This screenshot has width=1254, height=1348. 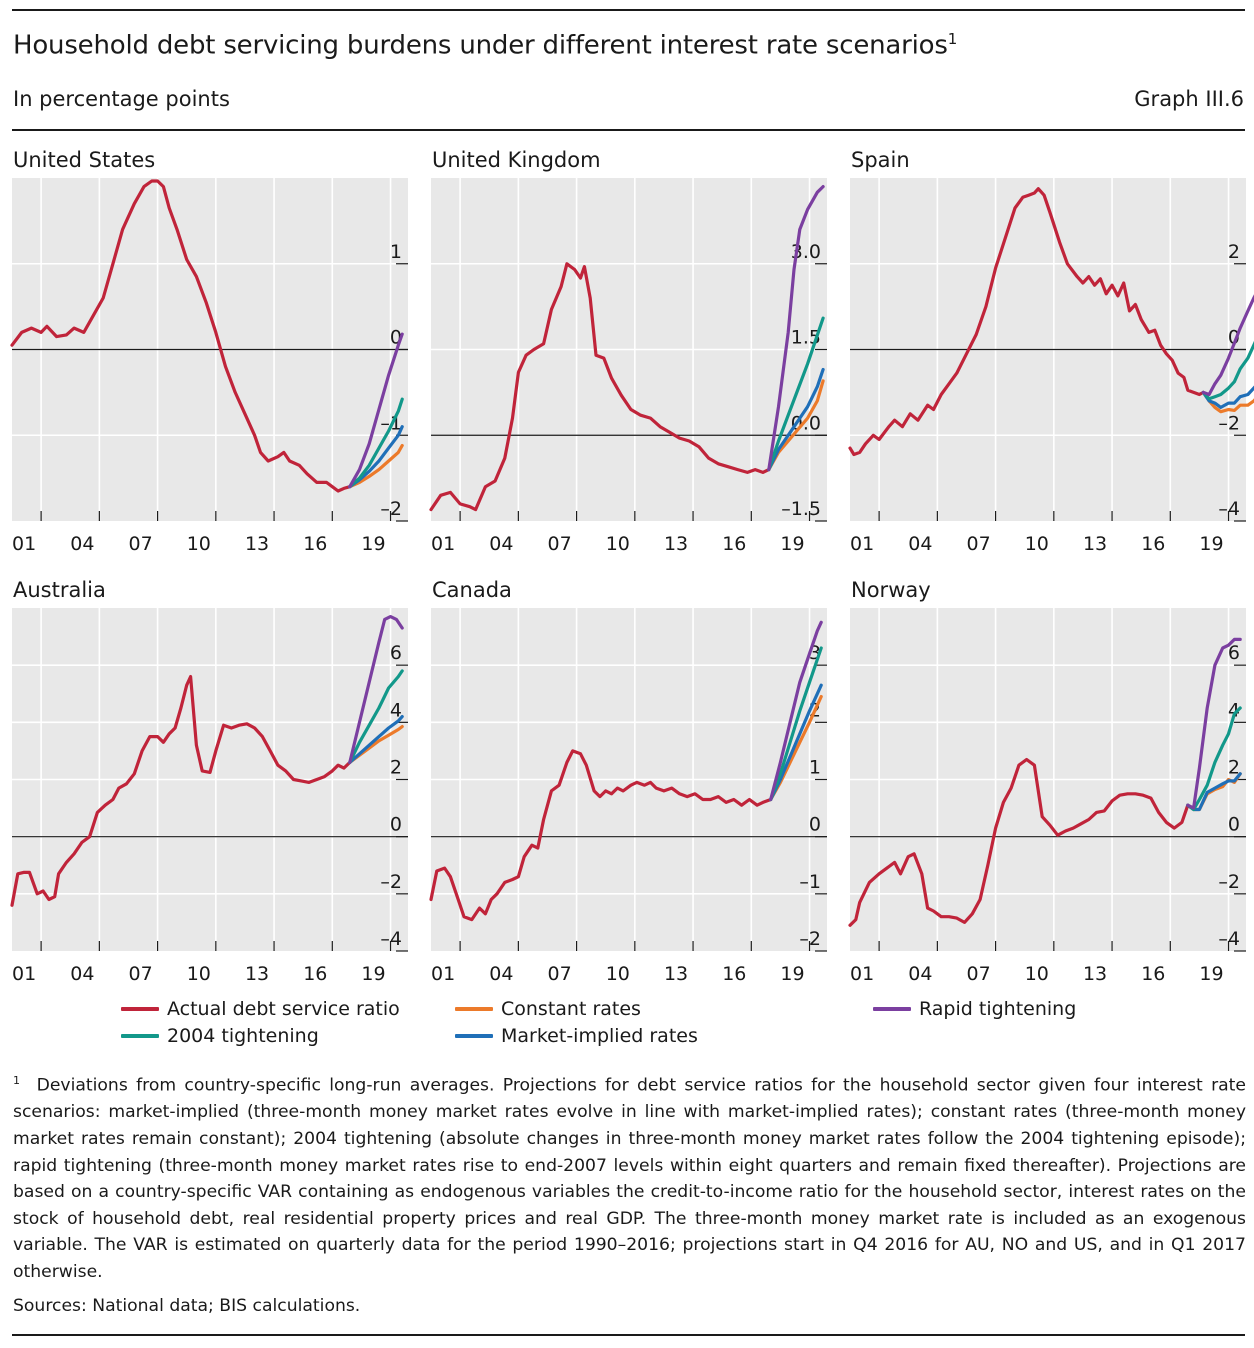 I want to click on legend-item-rapid: Rapid tightening, so click(x=974, y=1009).